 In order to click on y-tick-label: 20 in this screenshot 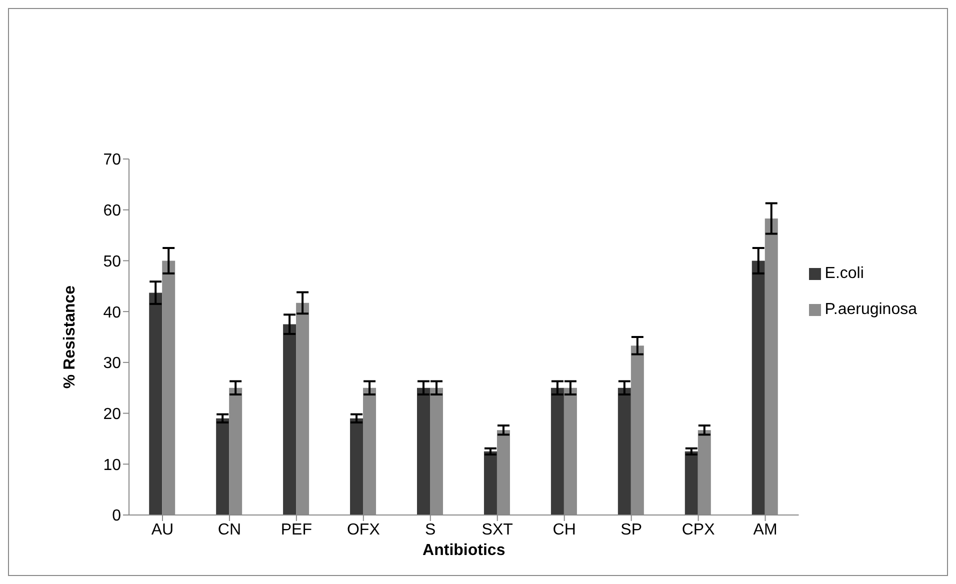, I will do `click(112, 414)`.